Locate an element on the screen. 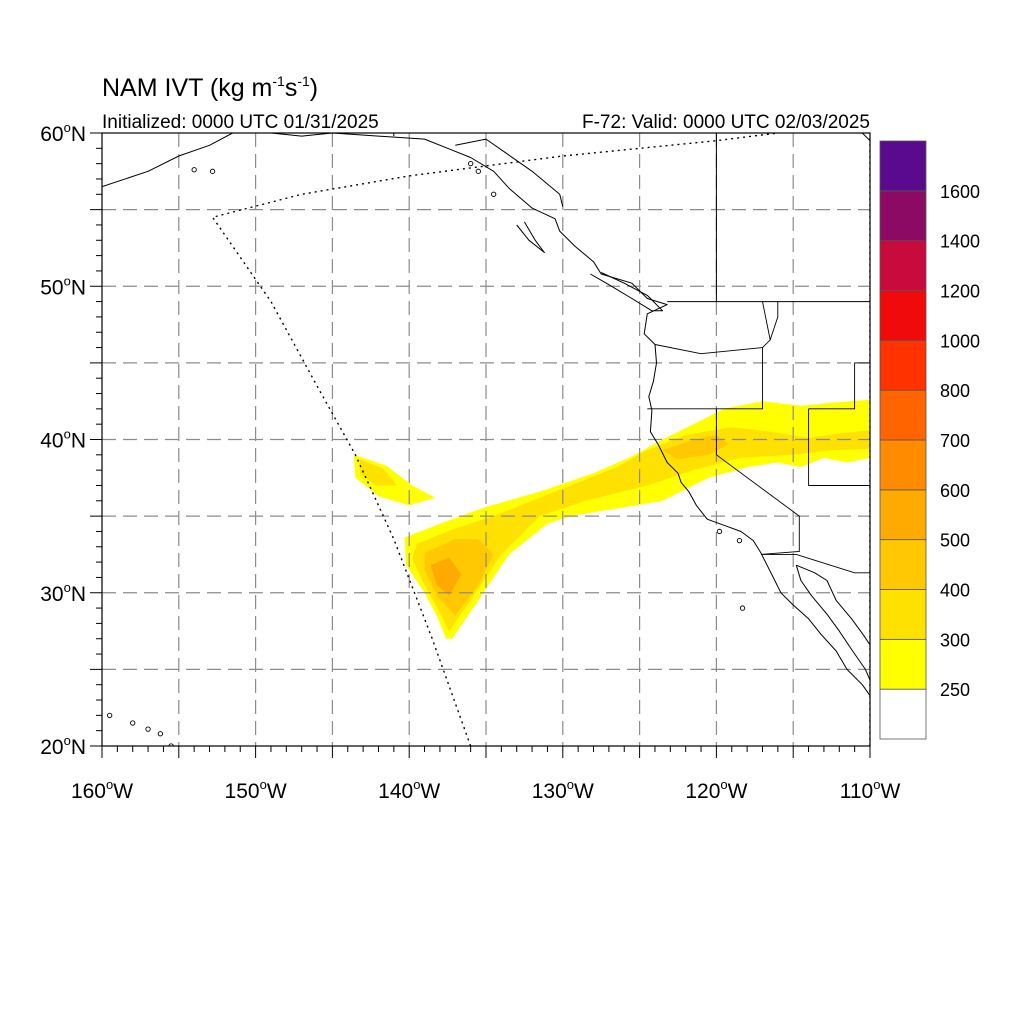 The width and height of the screenshot is (1024, 1024). colorbar-label: 1200 is located at coordinates (960, 292).